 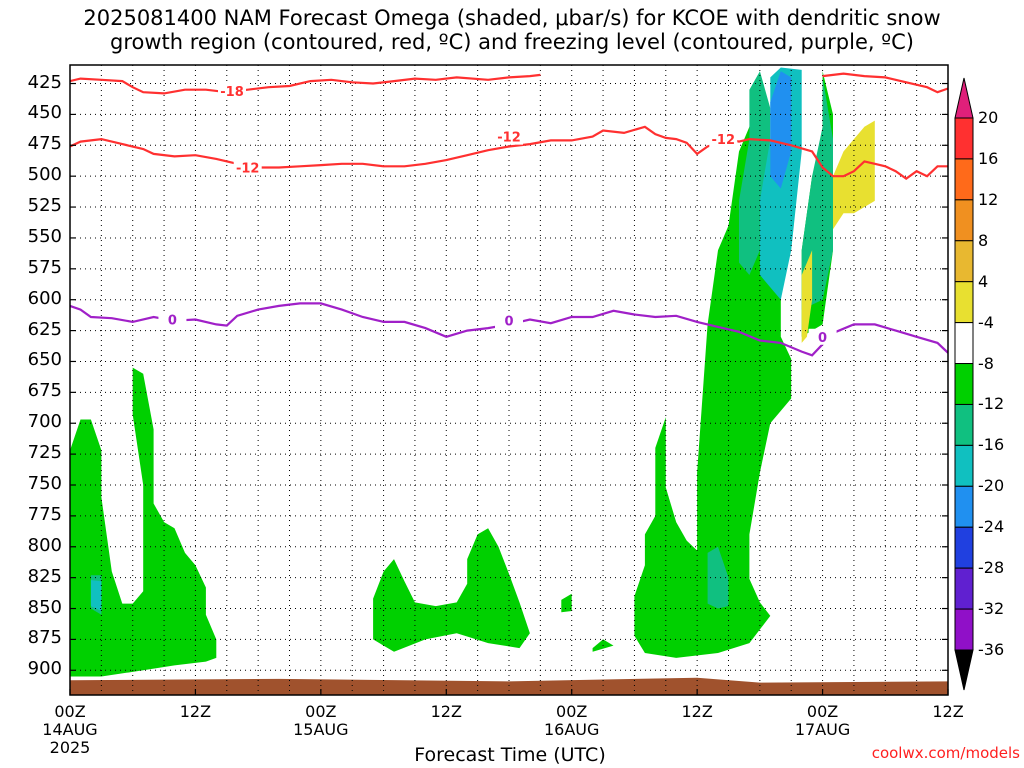 What do you see at coordinates (44, 175) in the screenshot?
I see `y-tick-label: 500` at bounding box center [44, 175].